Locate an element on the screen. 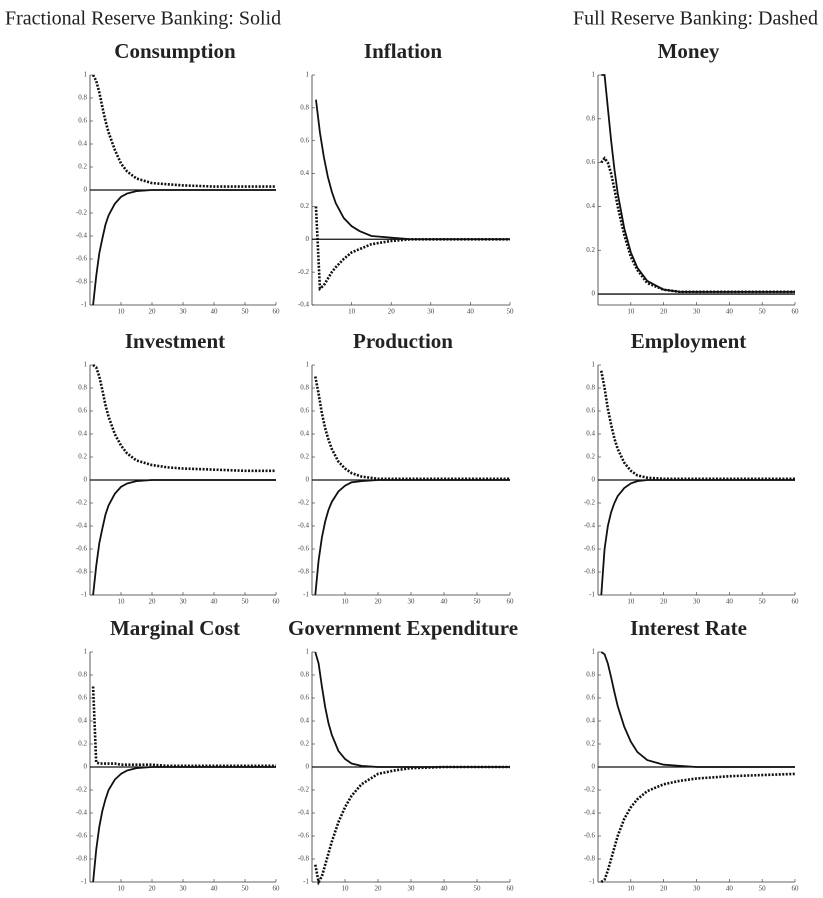  panel-title: Consumption is located at coordinates (175, 51).